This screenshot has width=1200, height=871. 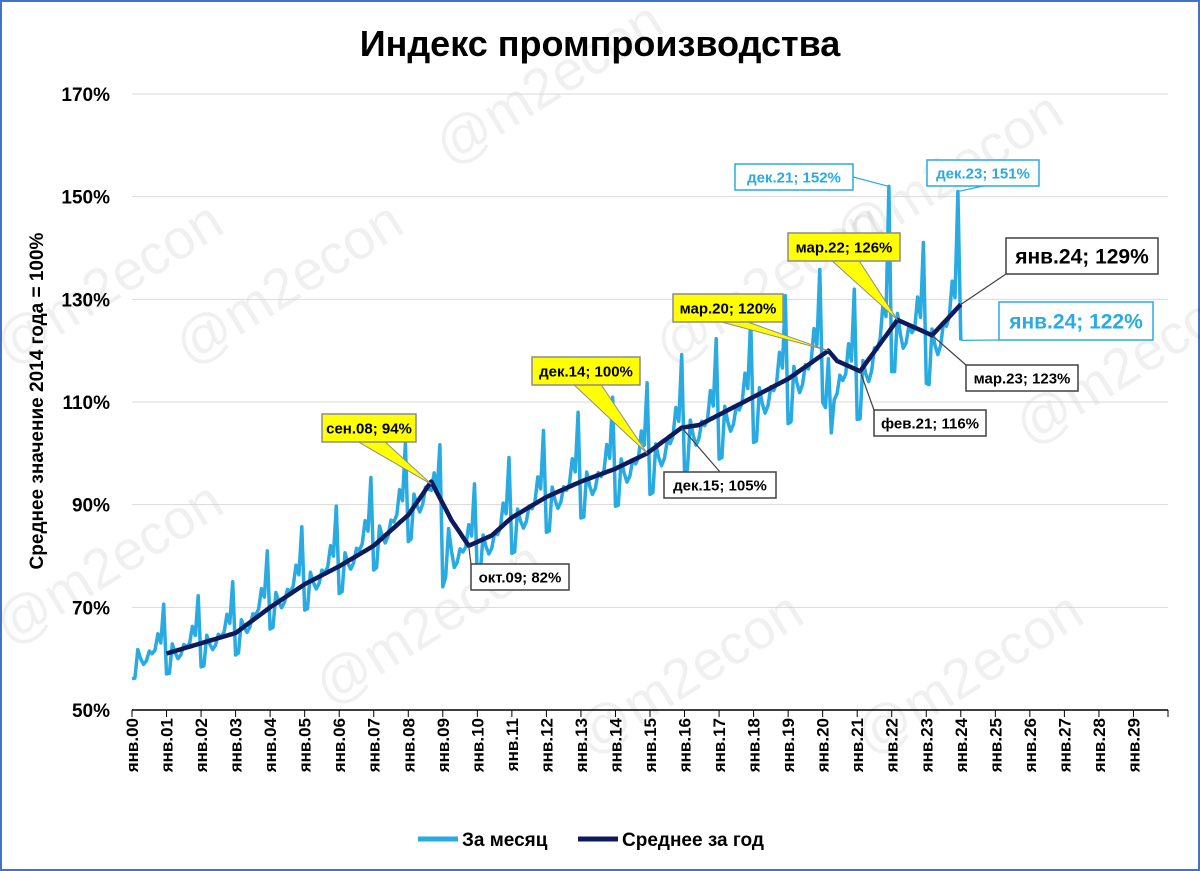 I want to click on annotation-callout: янв.24; 122%, so click(x=1057, y=321).